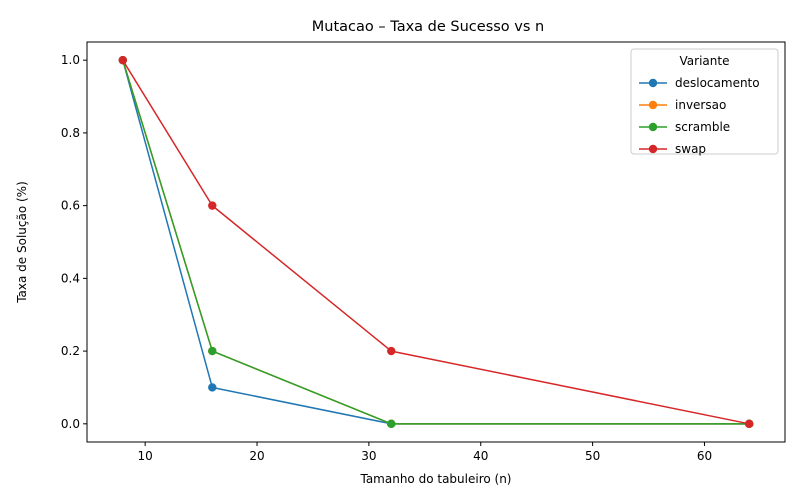  I want to click on x-tick-label: 30, so click(368, 456).